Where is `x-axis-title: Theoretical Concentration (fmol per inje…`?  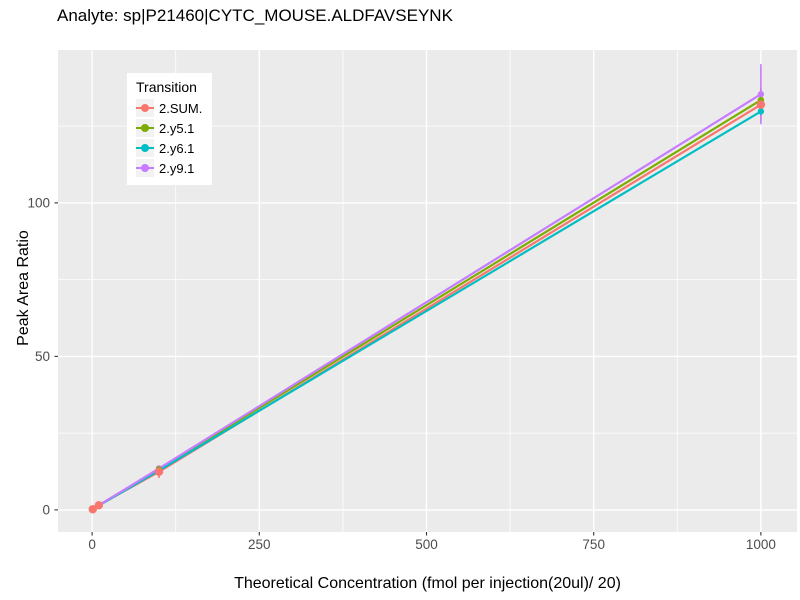
x-axis-title: Theoretical Concentration (fmol per inje… is located at coordinates (427, 583).